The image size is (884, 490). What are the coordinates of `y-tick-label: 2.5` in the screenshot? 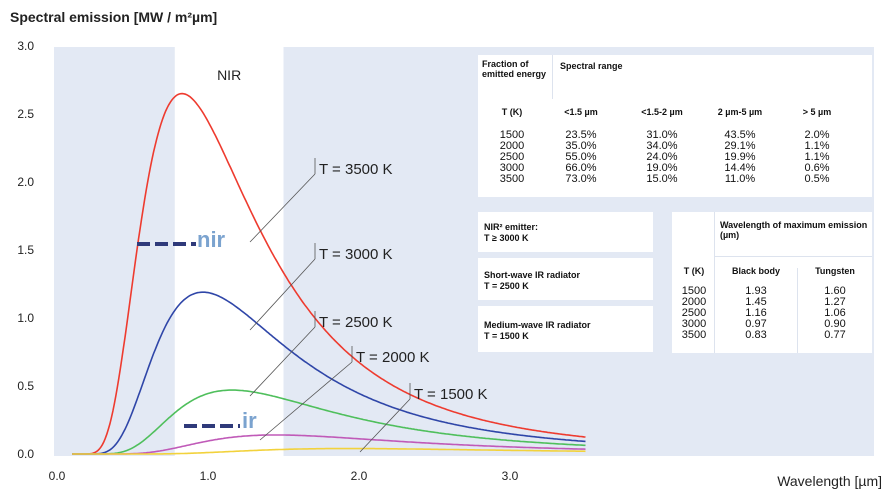 It's located at (25, 114).